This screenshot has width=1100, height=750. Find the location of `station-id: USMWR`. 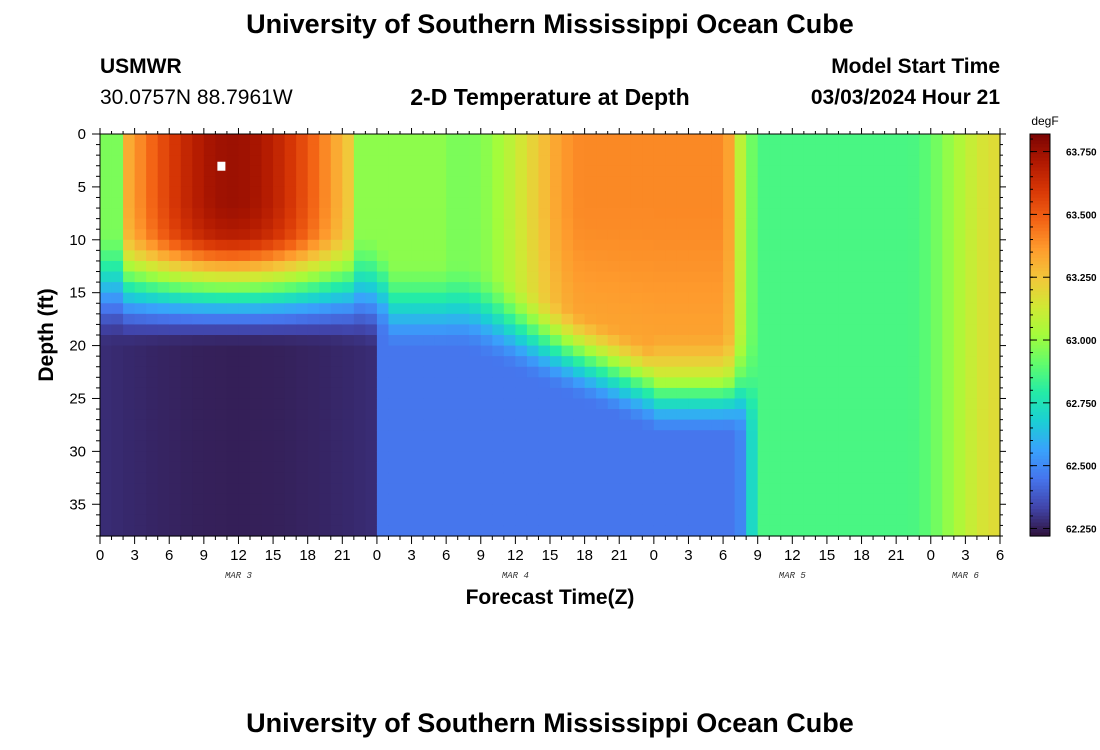

station-id: USMWR is located at coordinates (141, 66).